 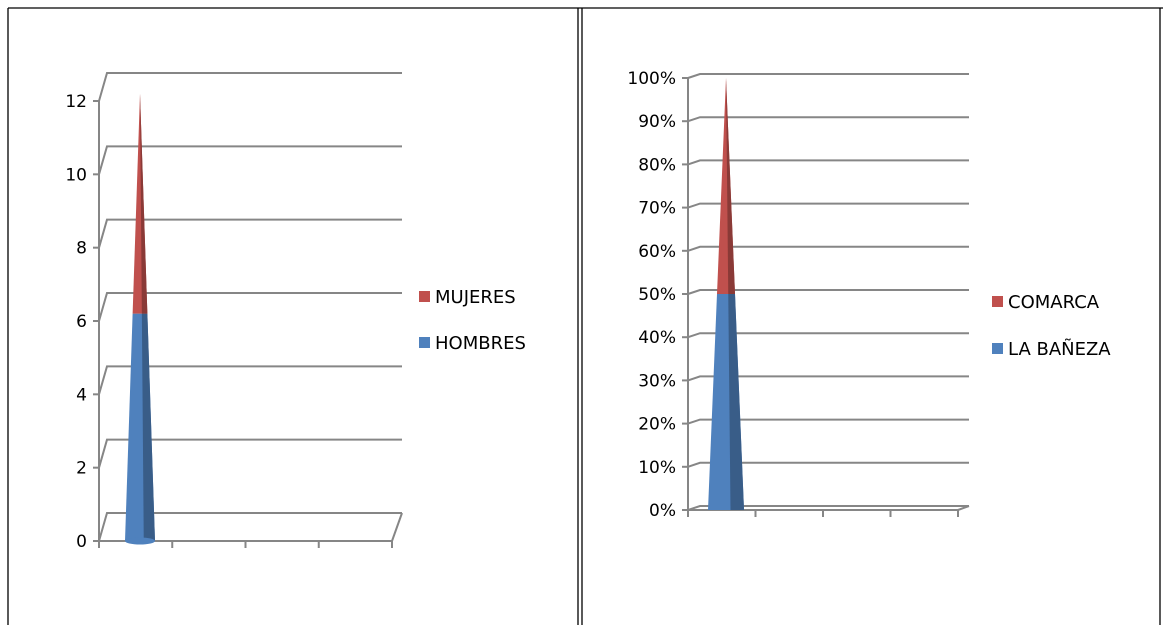 What do you see at coordinates (81, 395) in the screenshot?
I see `y-tick-label: 4` at bounding box center [81, 395].